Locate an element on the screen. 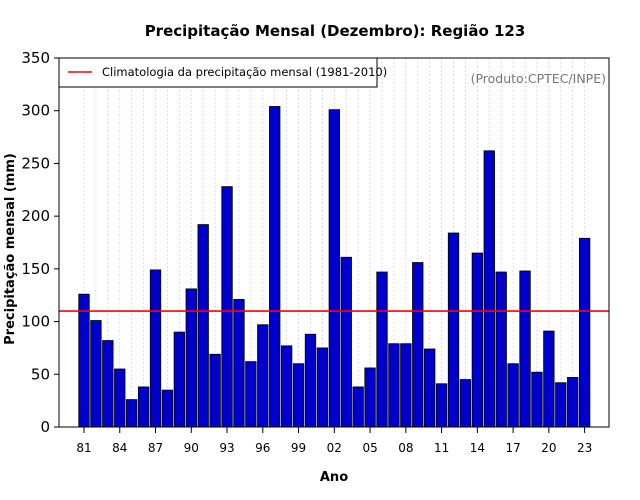 The width and height of the screenshot is (640, 500). legend-box is located at coordinates (218, 72).